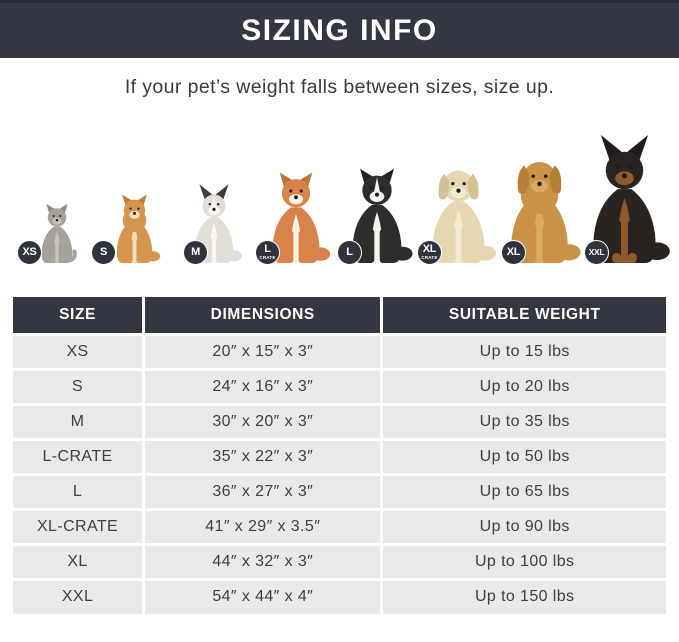 The image size is (679, 642). What do you see at coordinates (523, 386) in the screenshot?
I see `weight-cell: Up to 20 lbs` at bounding box center [523, 386].